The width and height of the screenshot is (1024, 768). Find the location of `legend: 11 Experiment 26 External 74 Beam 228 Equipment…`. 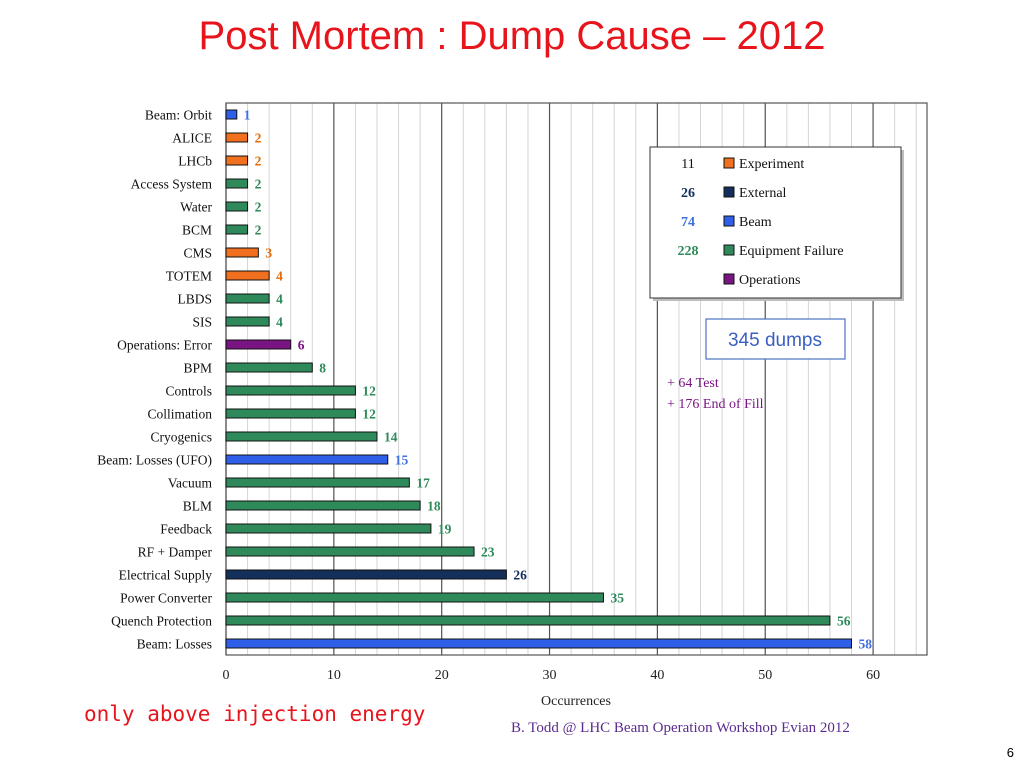

legend: 11 Experiment 26 External 74 Beam 228 Equipment… is located at coordinates (776, 223).